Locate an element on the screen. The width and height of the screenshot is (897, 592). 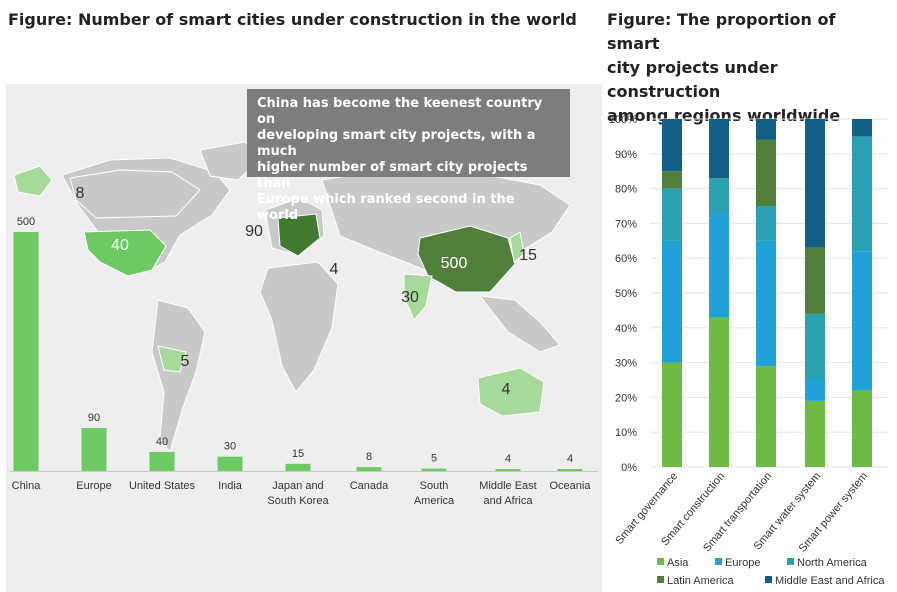
africa-shape is located at coordinates (299, 327).